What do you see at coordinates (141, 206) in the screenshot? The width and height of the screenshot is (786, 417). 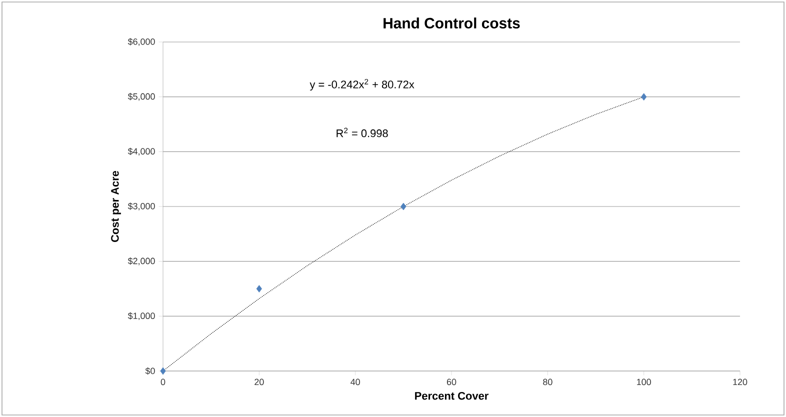 I see `y-tick-label: $3,000` at bounding box center [141, 206].